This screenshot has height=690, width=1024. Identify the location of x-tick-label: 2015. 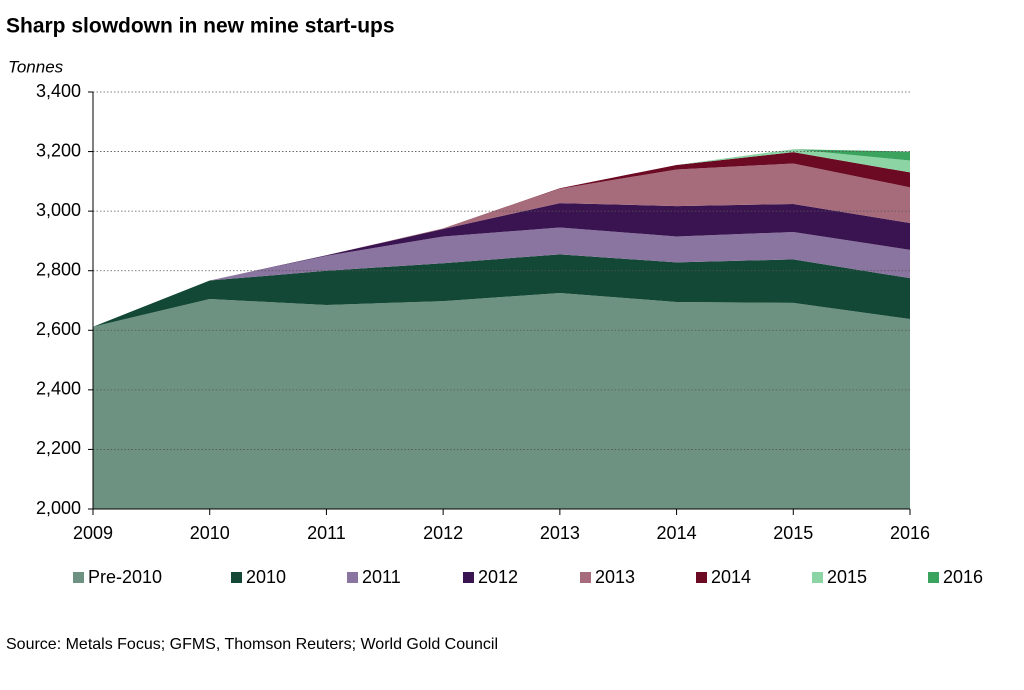
(793, 533).